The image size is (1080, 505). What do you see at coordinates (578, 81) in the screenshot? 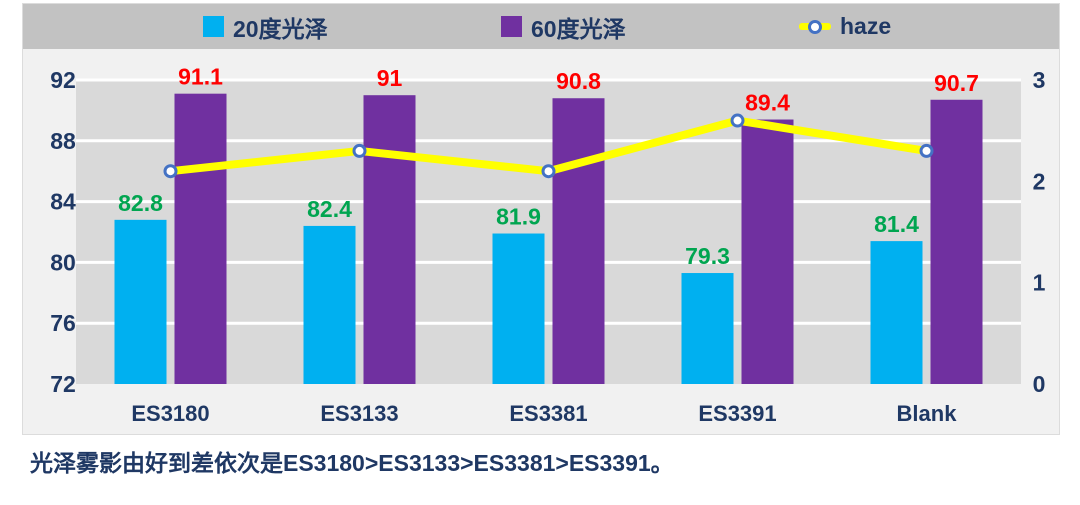
I see `bar-label-gloss60: 90.8` at bounding box center [578, 81].